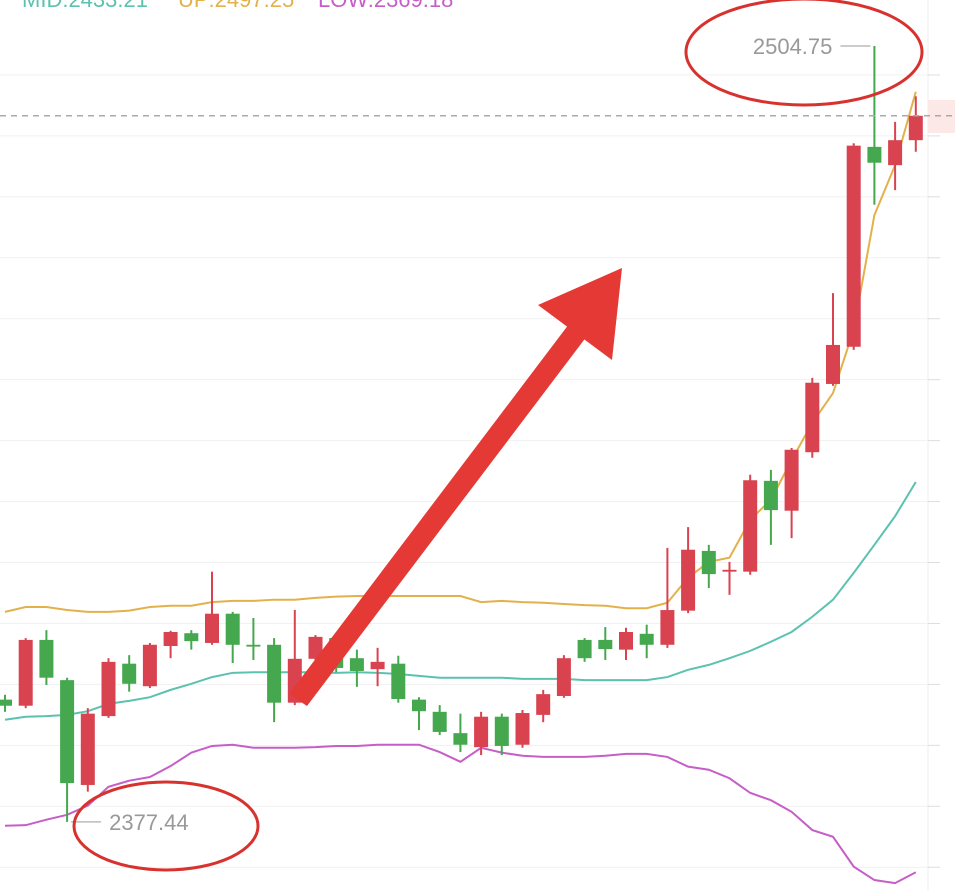 The image size is (955, 891). I want to click on min-label: 2377.44, so click(149, 822).